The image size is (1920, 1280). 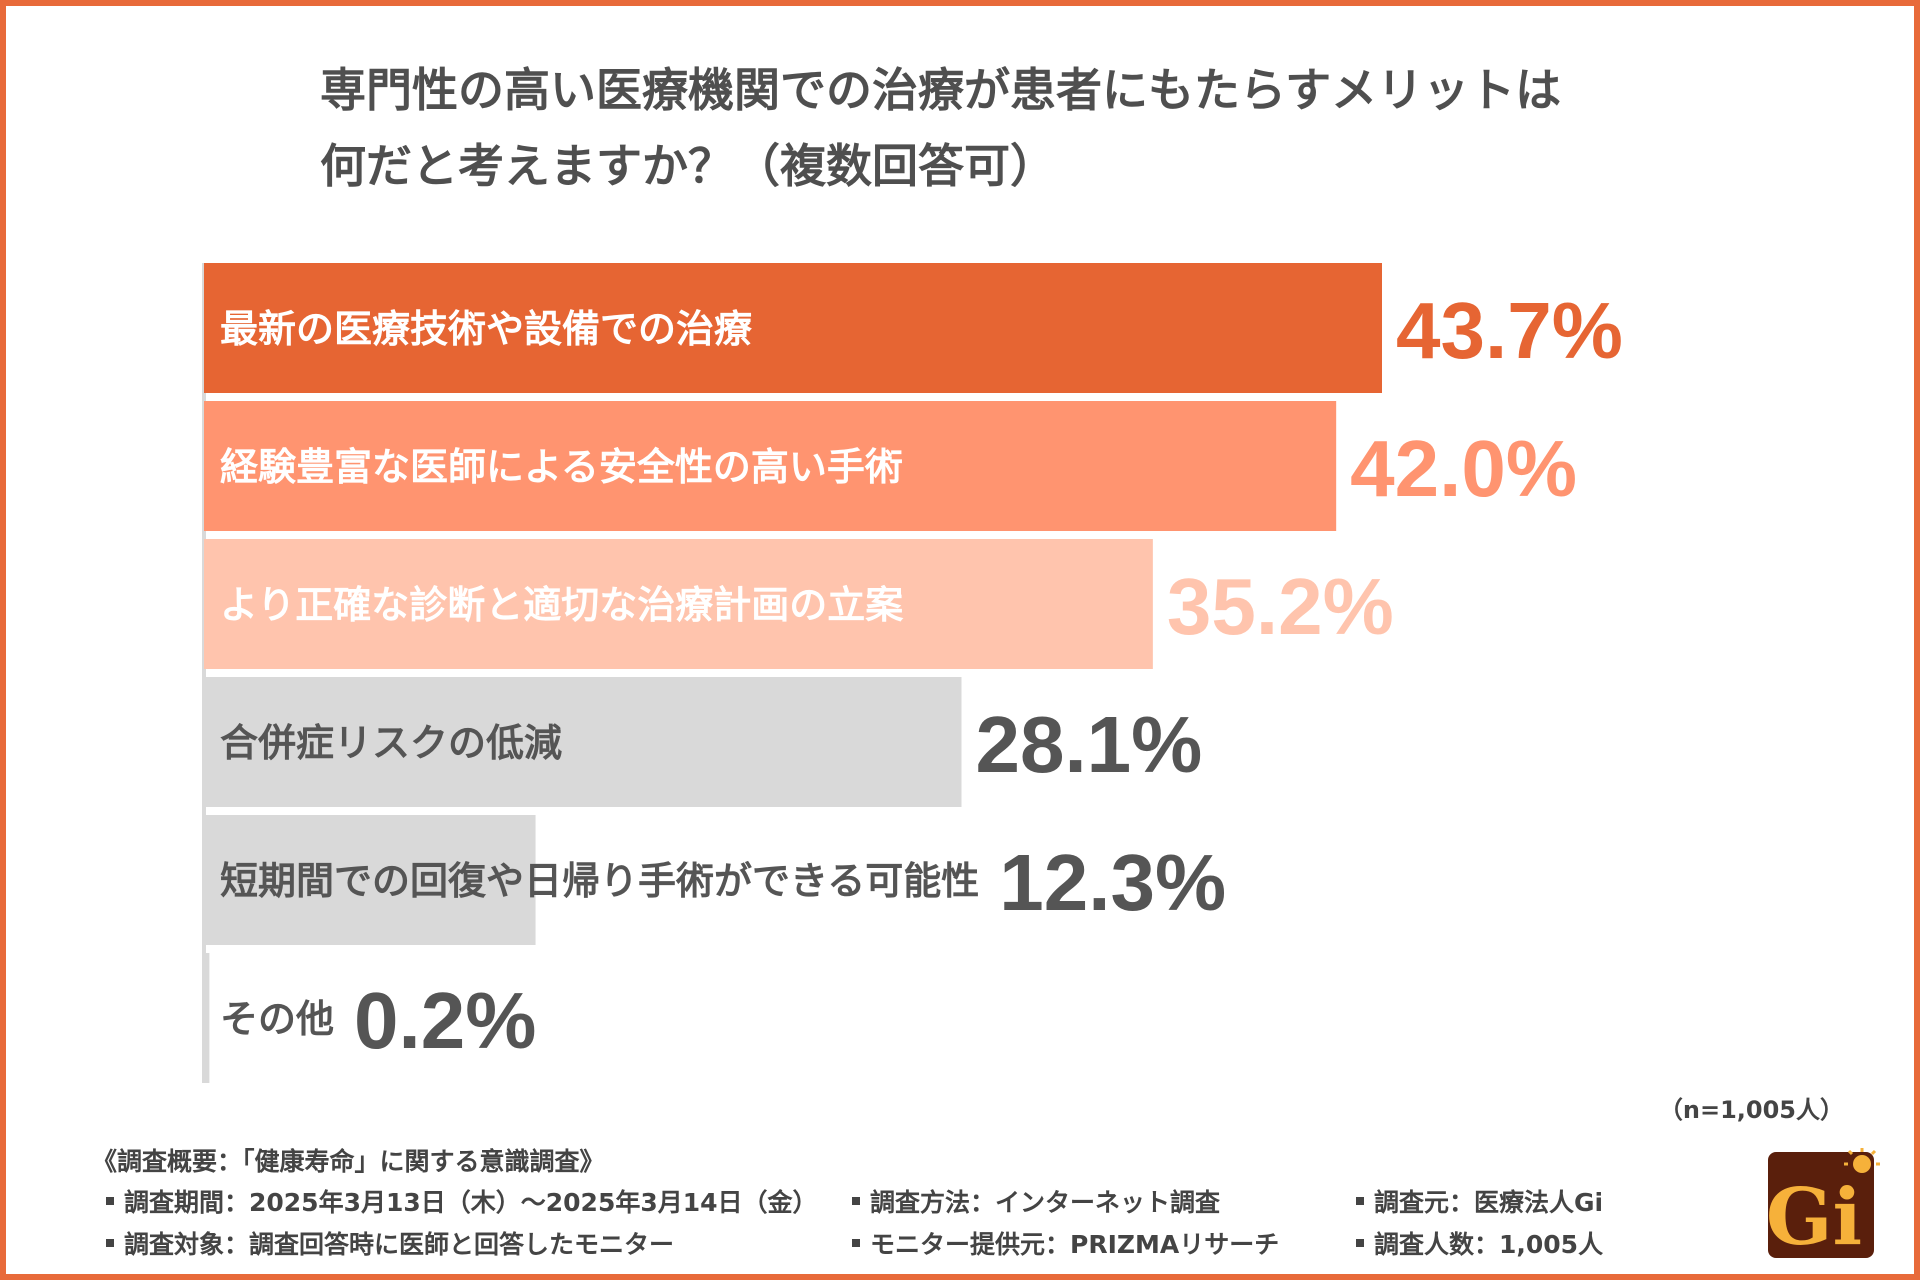 I want to click on survey-count-text: 調査人数：1,005人, so click(x=1489, y=1244).